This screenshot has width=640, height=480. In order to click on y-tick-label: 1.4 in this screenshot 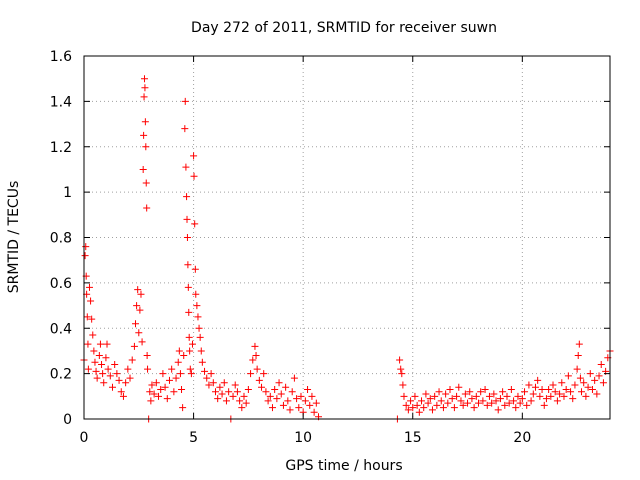, I will do `click(61, 102)`.